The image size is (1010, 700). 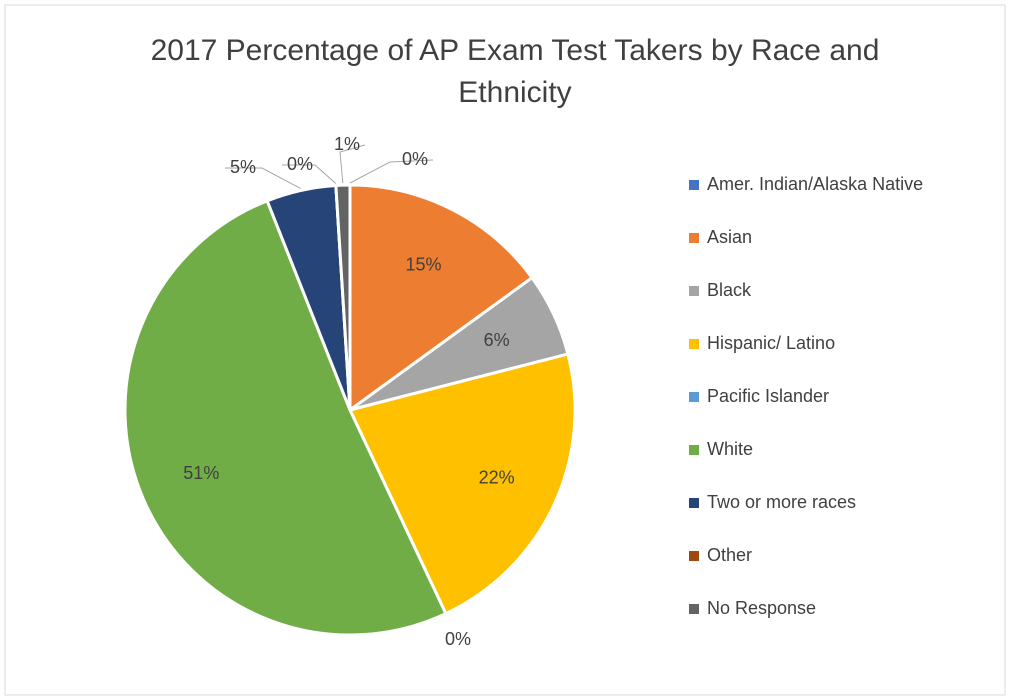 I want to click on data-label: 5%, so click(x=243, y=167).